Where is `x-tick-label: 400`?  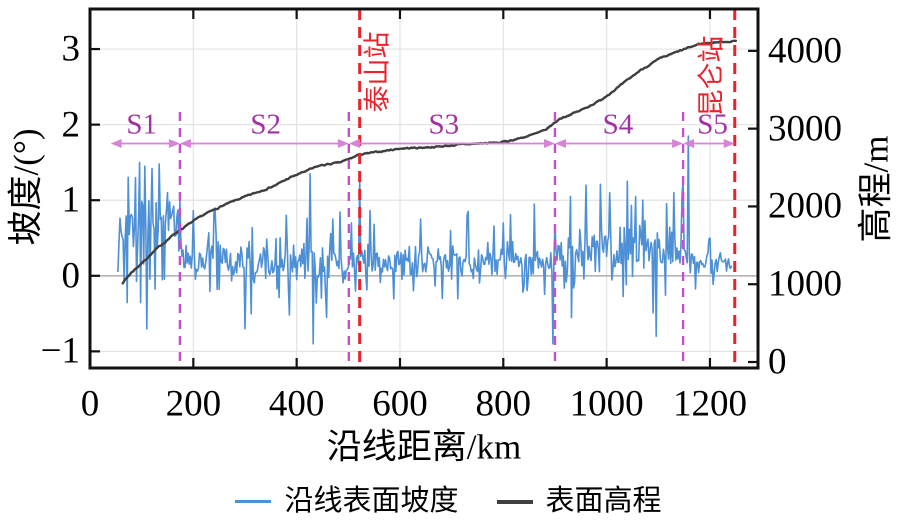 x-tick-label: 400 is located at coordinates (296, 404).